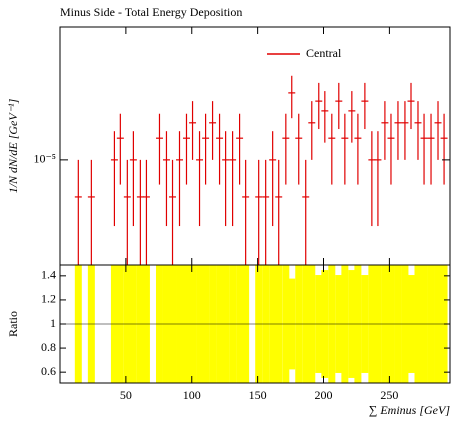 Image resolution: width=467 pixels, height=422 pixels. I want to click on y-tick-label: 1.4, so click(48, 275).